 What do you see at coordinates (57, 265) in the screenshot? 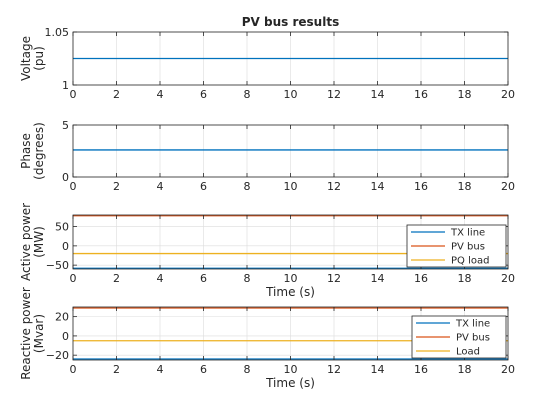
I see `y-tick-label: −50` at bounding box center [57, 265].